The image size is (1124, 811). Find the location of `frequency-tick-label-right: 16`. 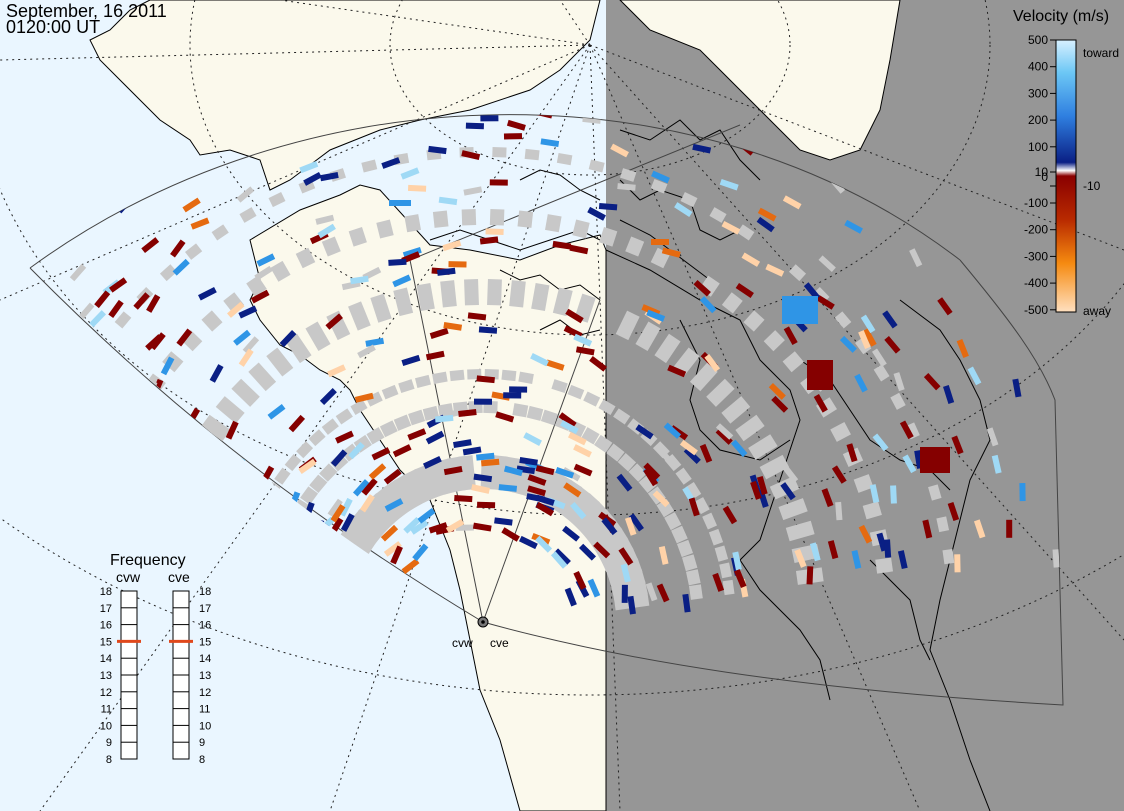

frequency-tick-label-right: 16 is located at coordinates (205, 626).